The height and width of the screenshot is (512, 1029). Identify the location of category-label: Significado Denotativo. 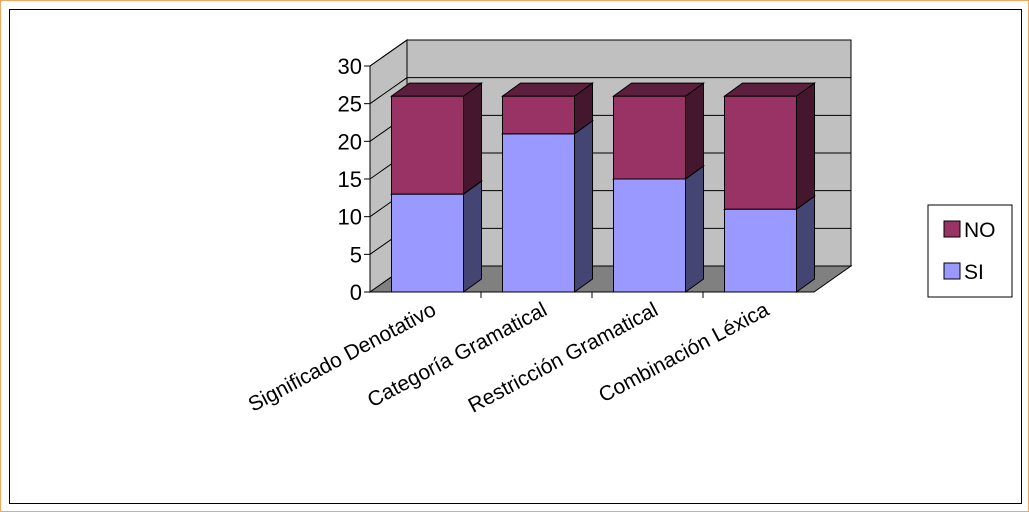
(342, 357).